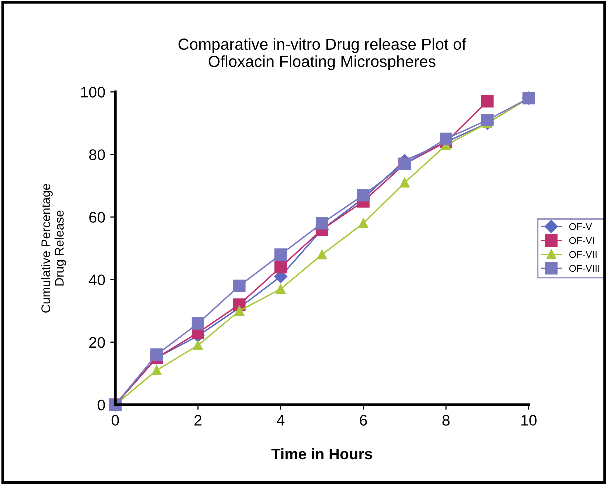  I want to click on x-tick-label: 4, so click(281, 420).